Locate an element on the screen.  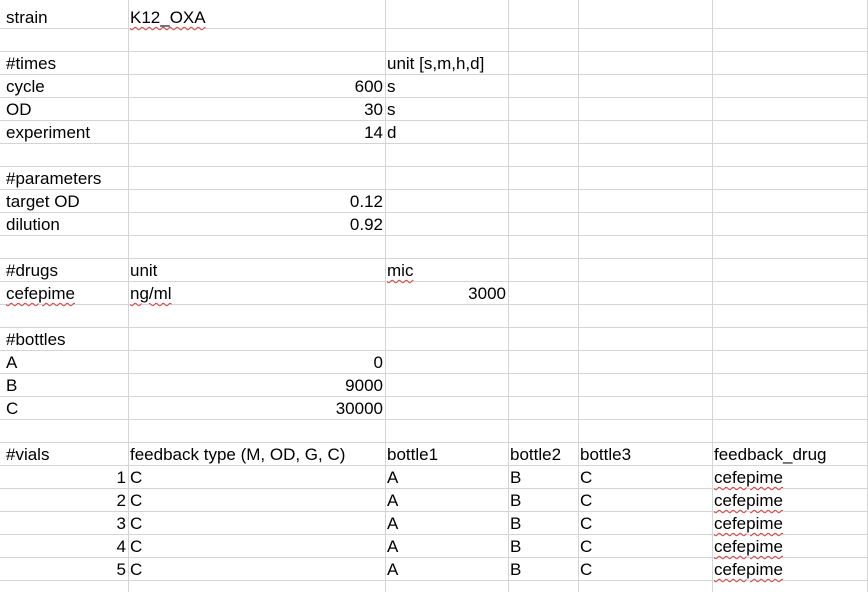
cell-drug-mic: 3000 is located at coordinates (487, 293).